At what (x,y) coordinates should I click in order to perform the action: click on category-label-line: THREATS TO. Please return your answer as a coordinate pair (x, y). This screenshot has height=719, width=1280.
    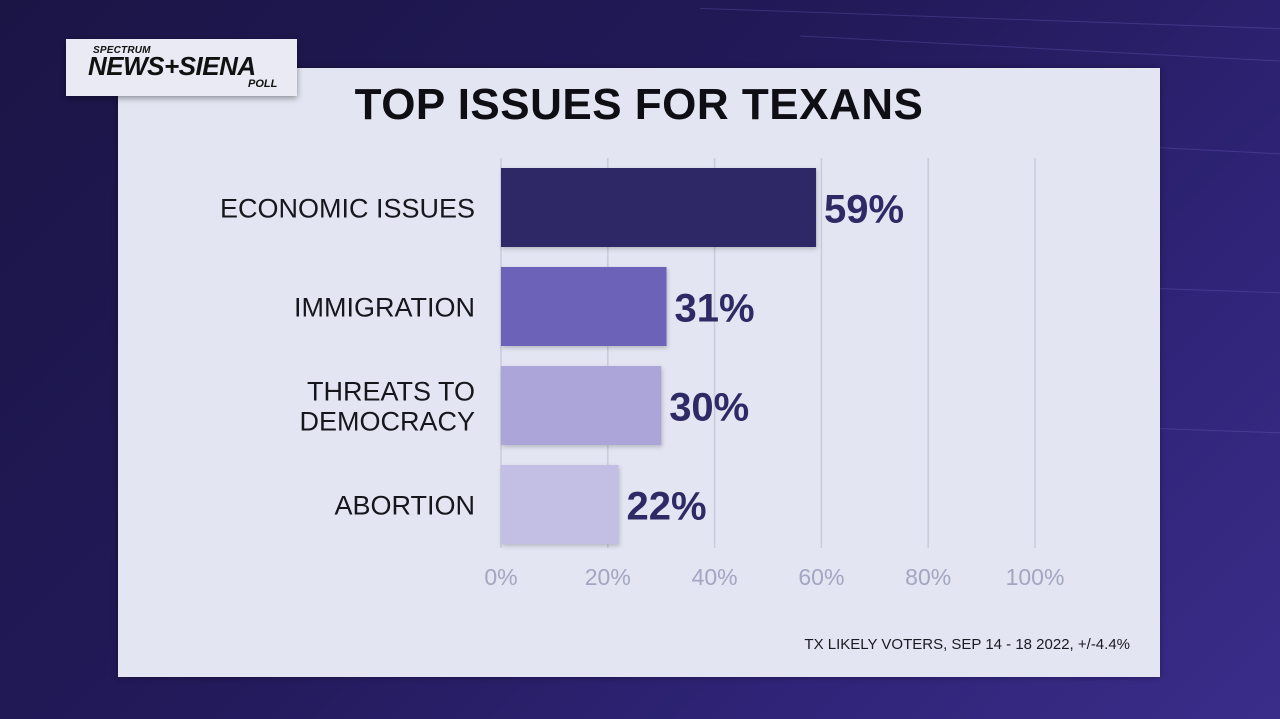
    Looking at the image, I should click on (391, 392).